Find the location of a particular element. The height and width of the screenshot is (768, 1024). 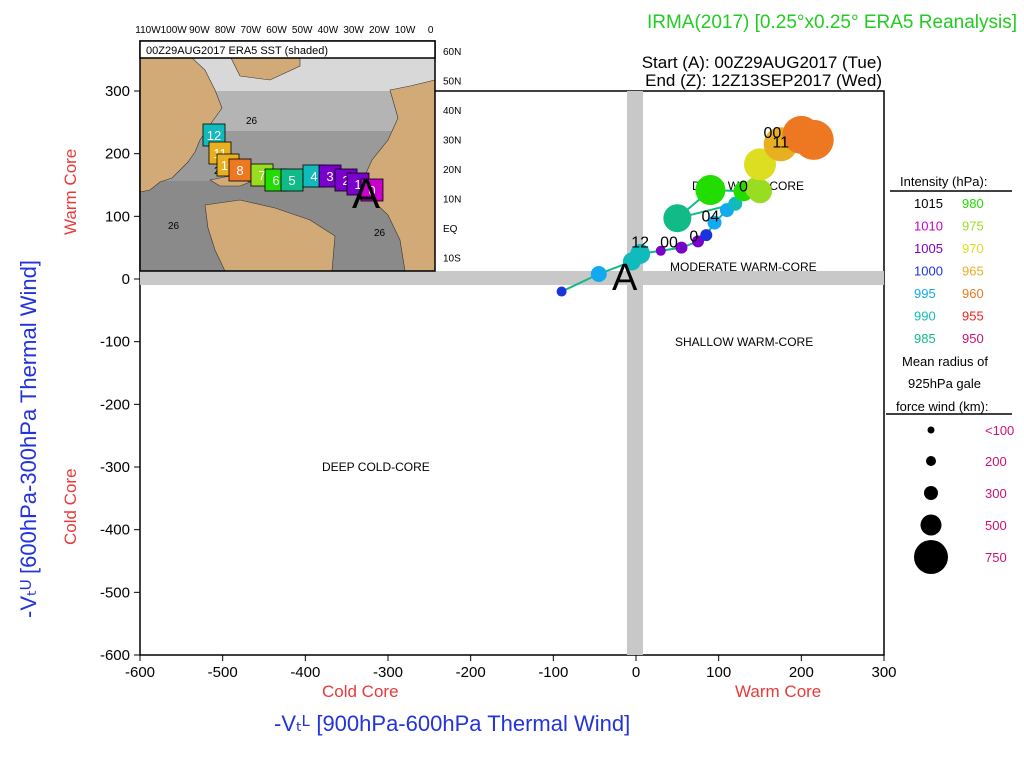

radius-legend-label: 300 is located at coordinates (996, 493).